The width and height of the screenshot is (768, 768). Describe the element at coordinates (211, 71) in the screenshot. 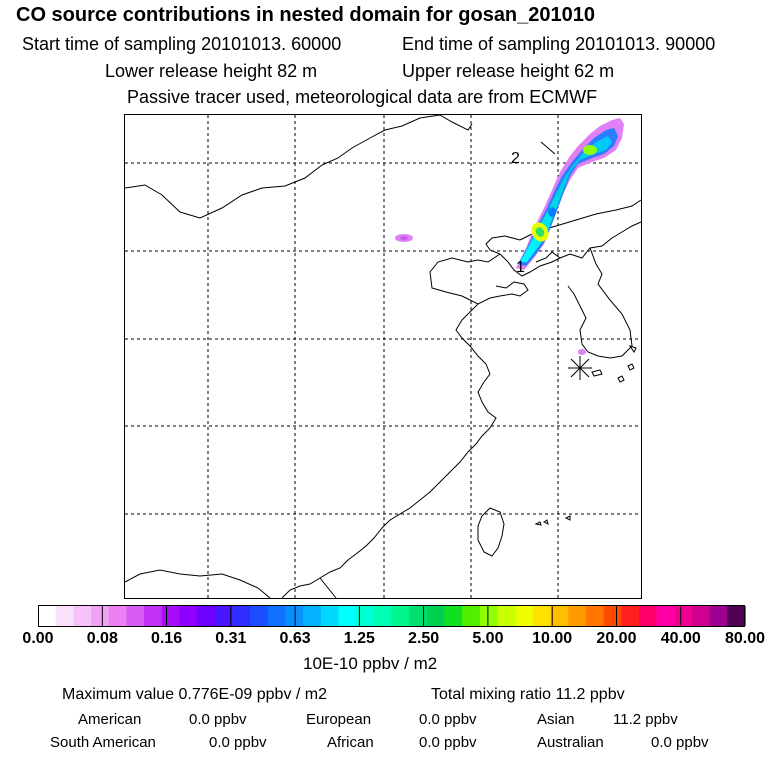

I see `lower-release-label: Lower release height 82 m` at that location.